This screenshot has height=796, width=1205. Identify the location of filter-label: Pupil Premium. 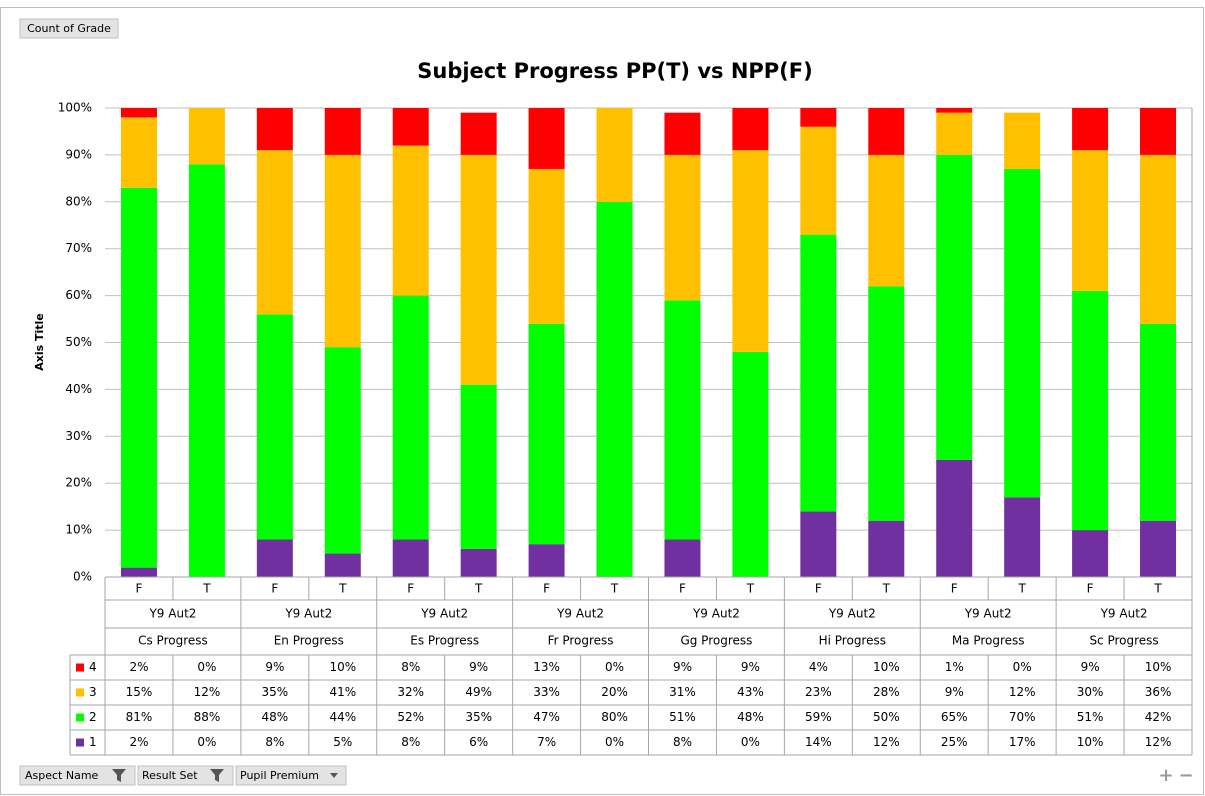
(279, 775).